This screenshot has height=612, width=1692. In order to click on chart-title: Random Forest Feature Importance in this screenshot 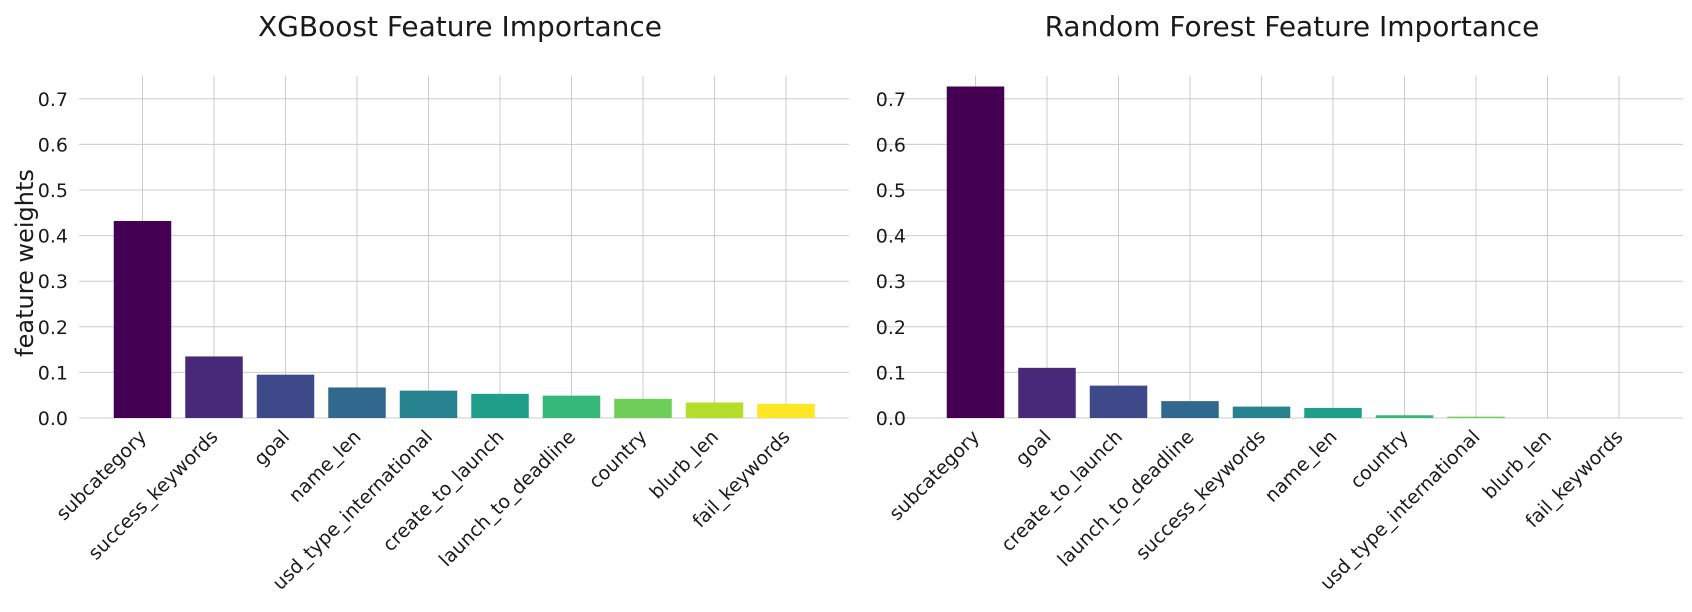, I will do `click(1292, 26)`.